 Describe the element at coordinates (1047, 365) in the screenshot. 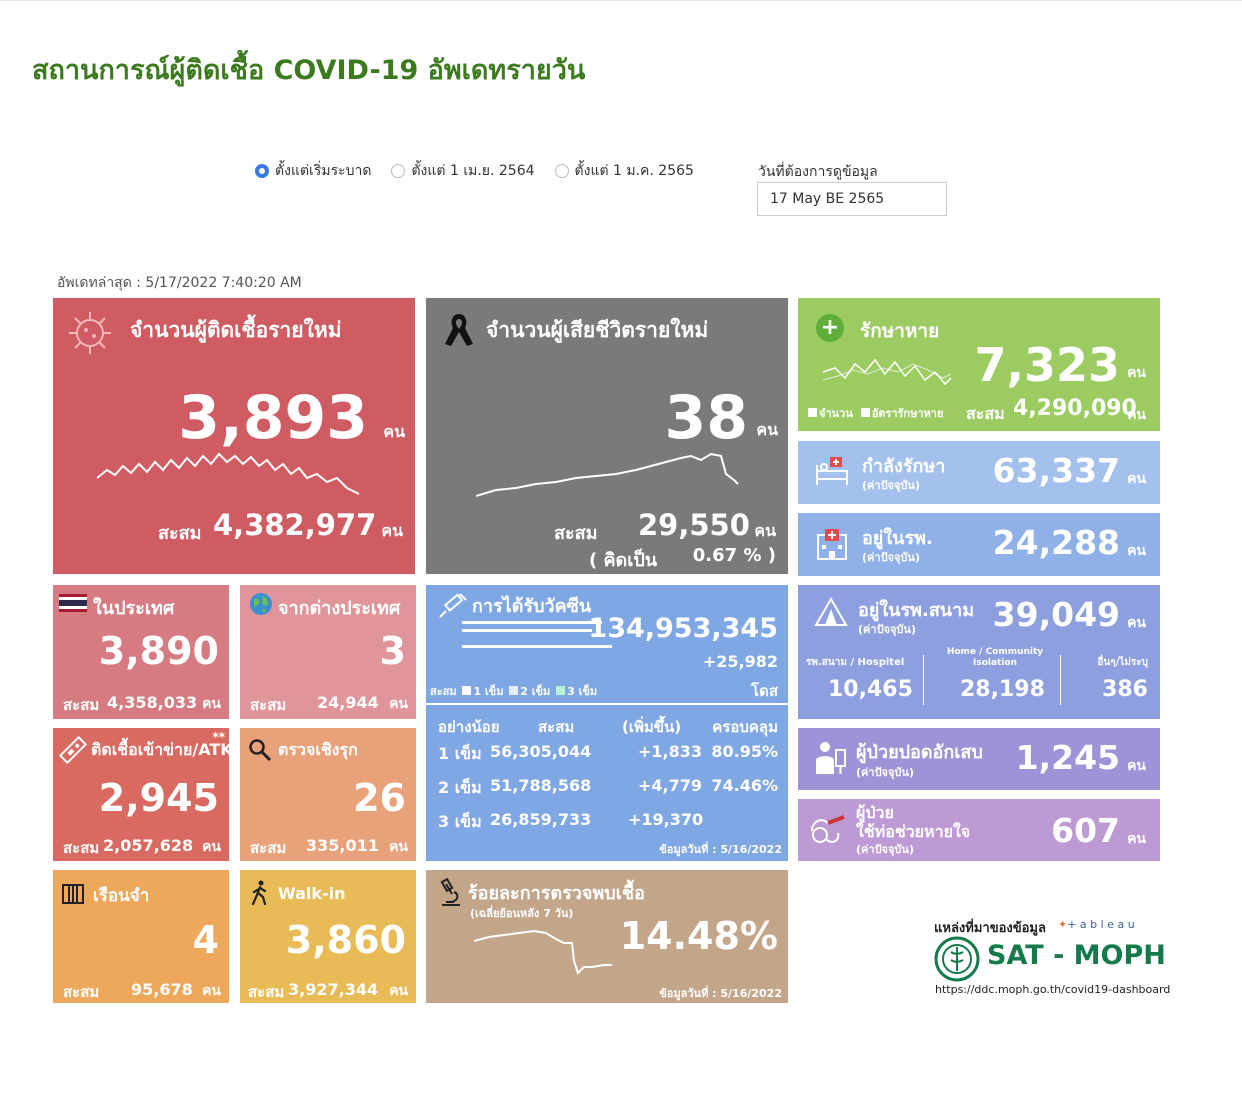

I see `recovered-value: 7,323` at that location.